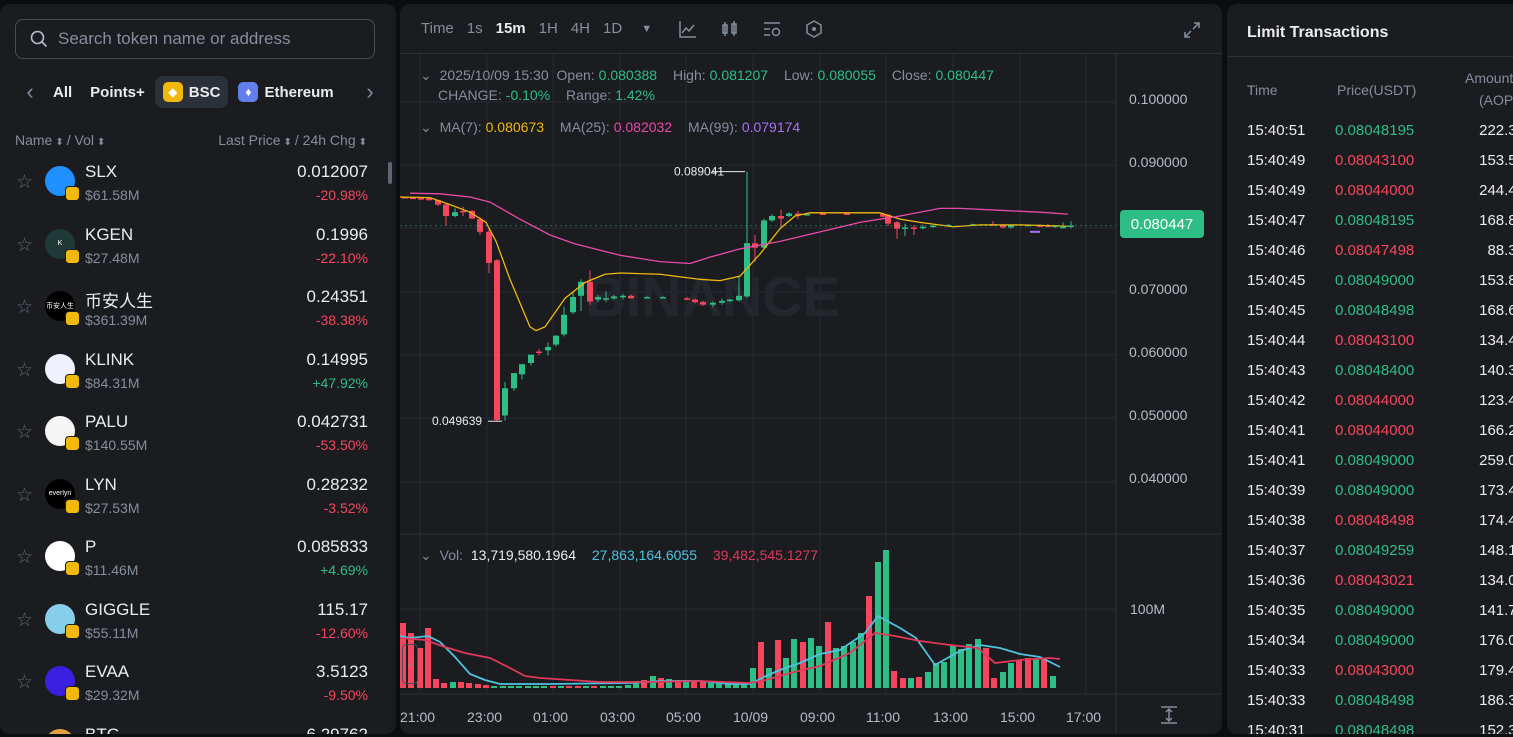 This screenshot has width=1513, height=737. What do you see at coordinates (198, 250) in the screenshot?
I see `token-row: ☆ K KGEN $27.48M 0.1996 -22.10%` at bounding box center [198, 250].